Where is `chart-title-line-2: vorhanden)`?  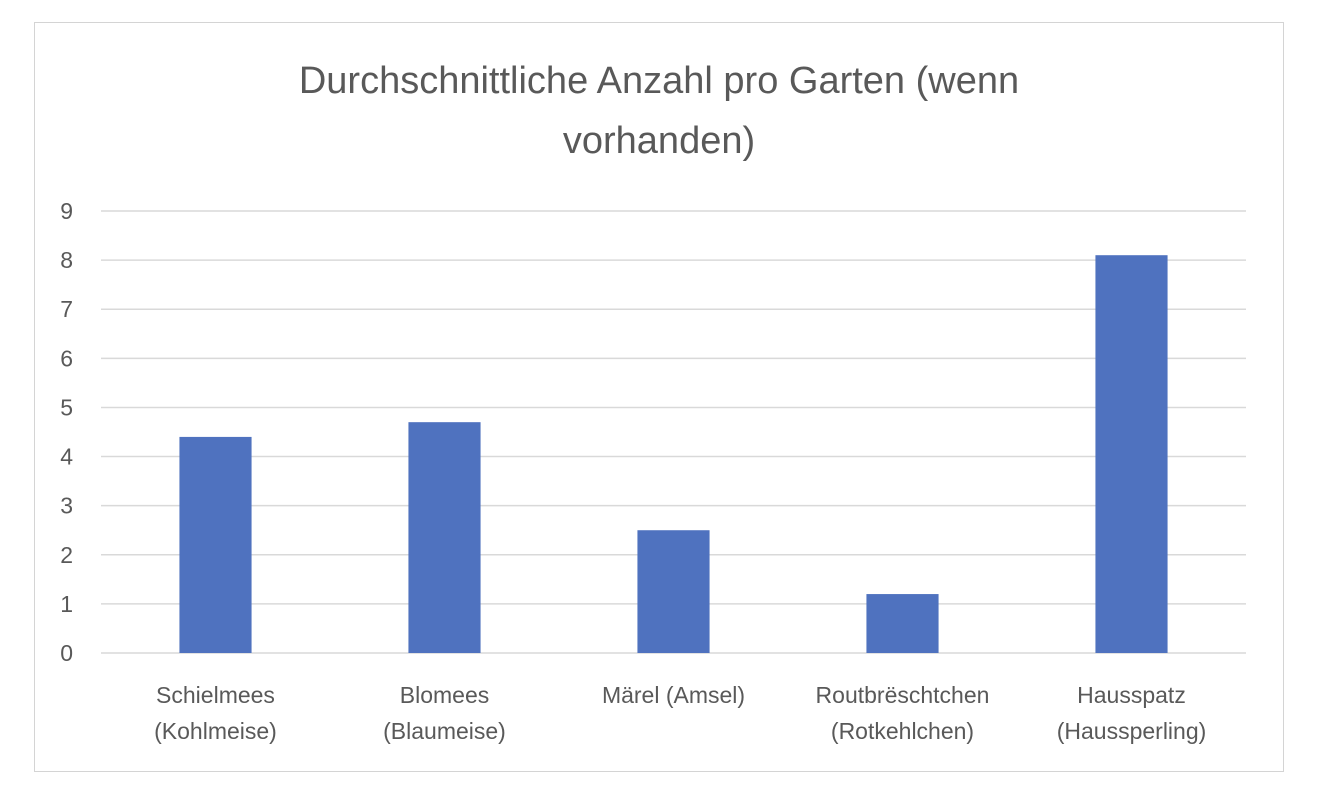 chart-title-line-2: vorhanden) is located at coordinates (659, 141).